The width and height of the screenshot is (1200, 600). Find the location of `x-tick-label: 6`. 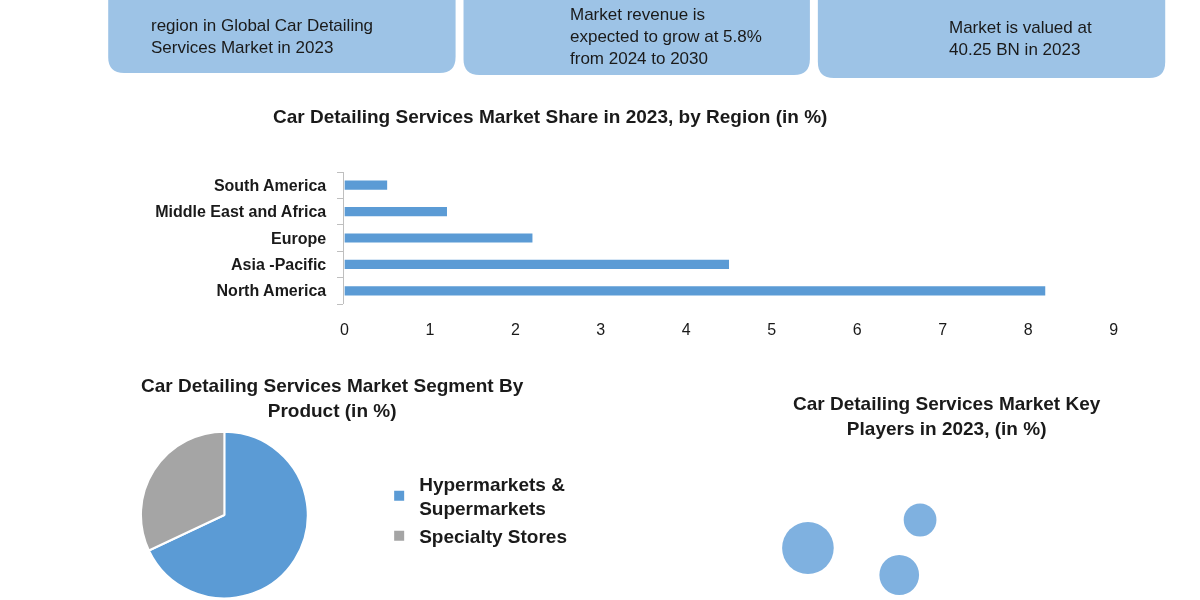

x-tick-label: 6 is located at coordinates (857, 329).